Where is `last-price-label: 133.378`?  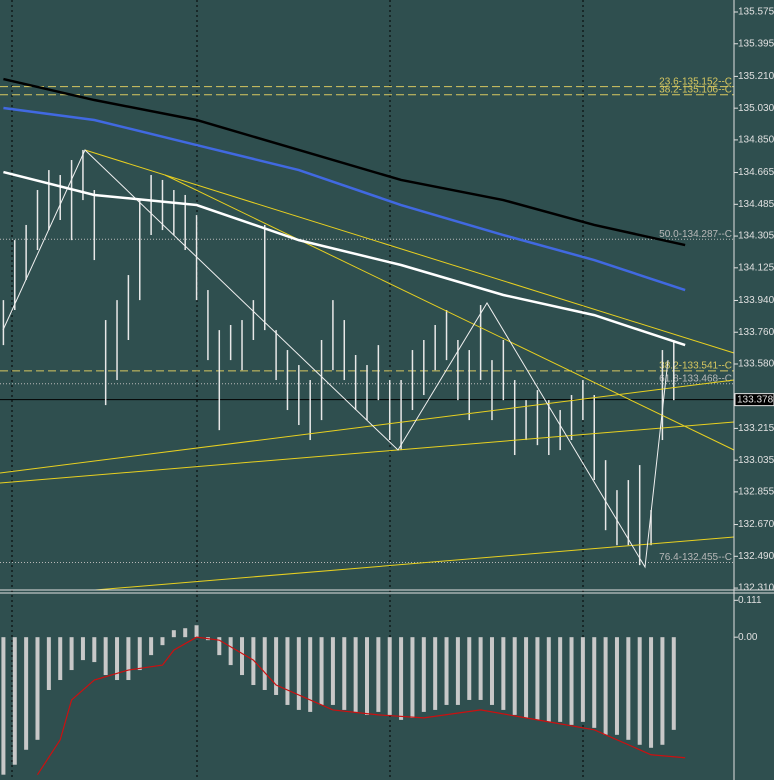 last-price-label: 133.378 is located at coordinates (755, 399).